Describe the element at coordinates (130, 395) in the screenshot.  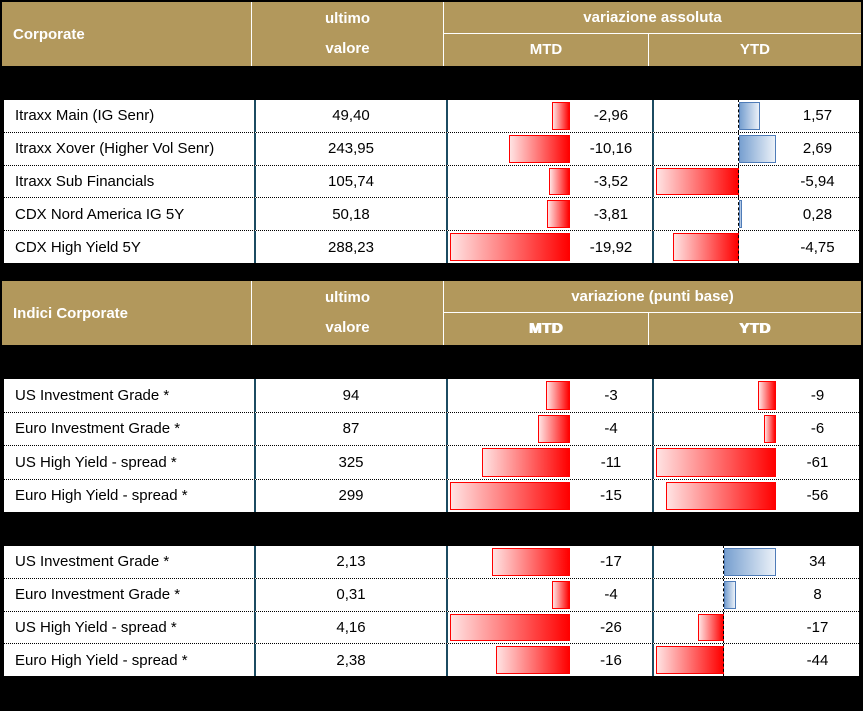
I see `instrument-label: US Investment Grade *` at that location.